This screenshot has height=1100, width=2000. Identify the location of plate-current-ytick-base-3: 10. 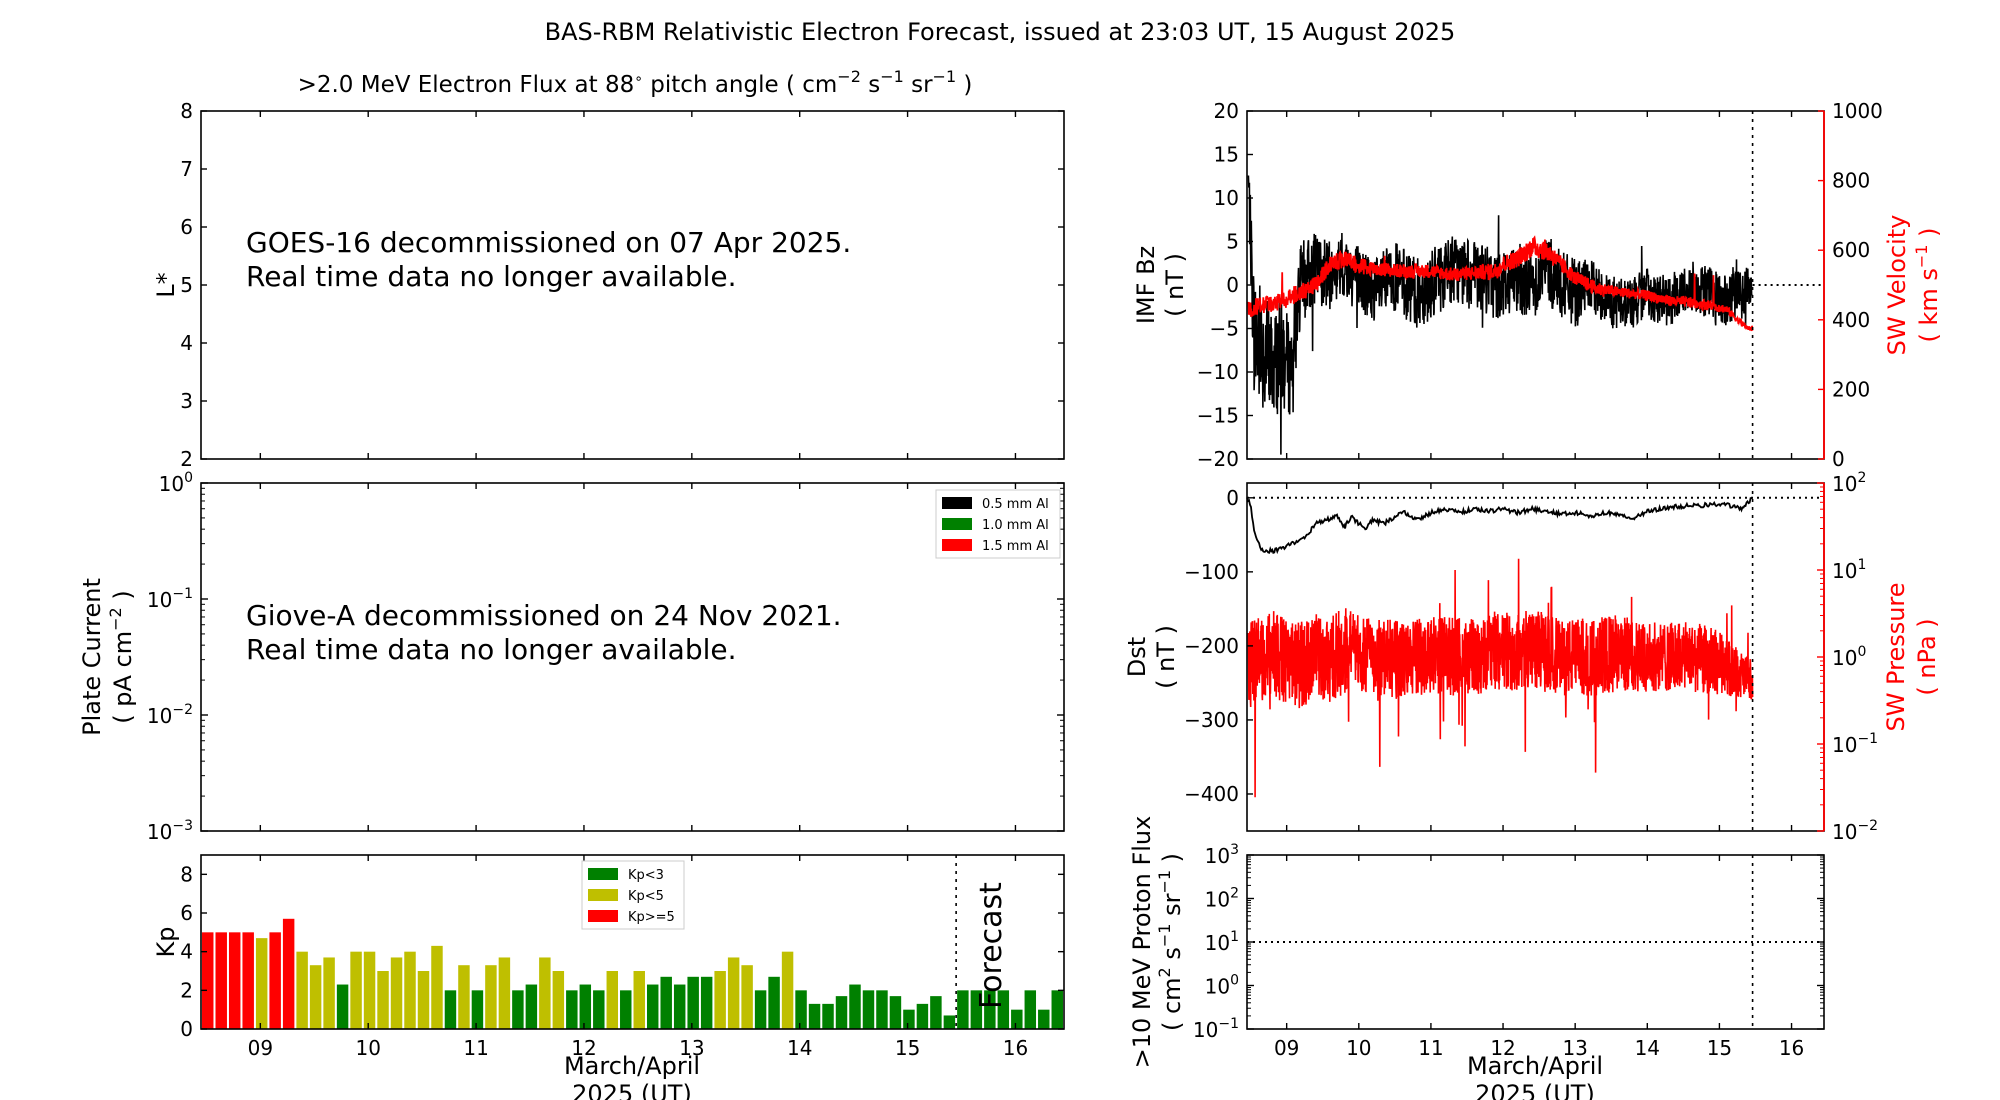
(159, 832).